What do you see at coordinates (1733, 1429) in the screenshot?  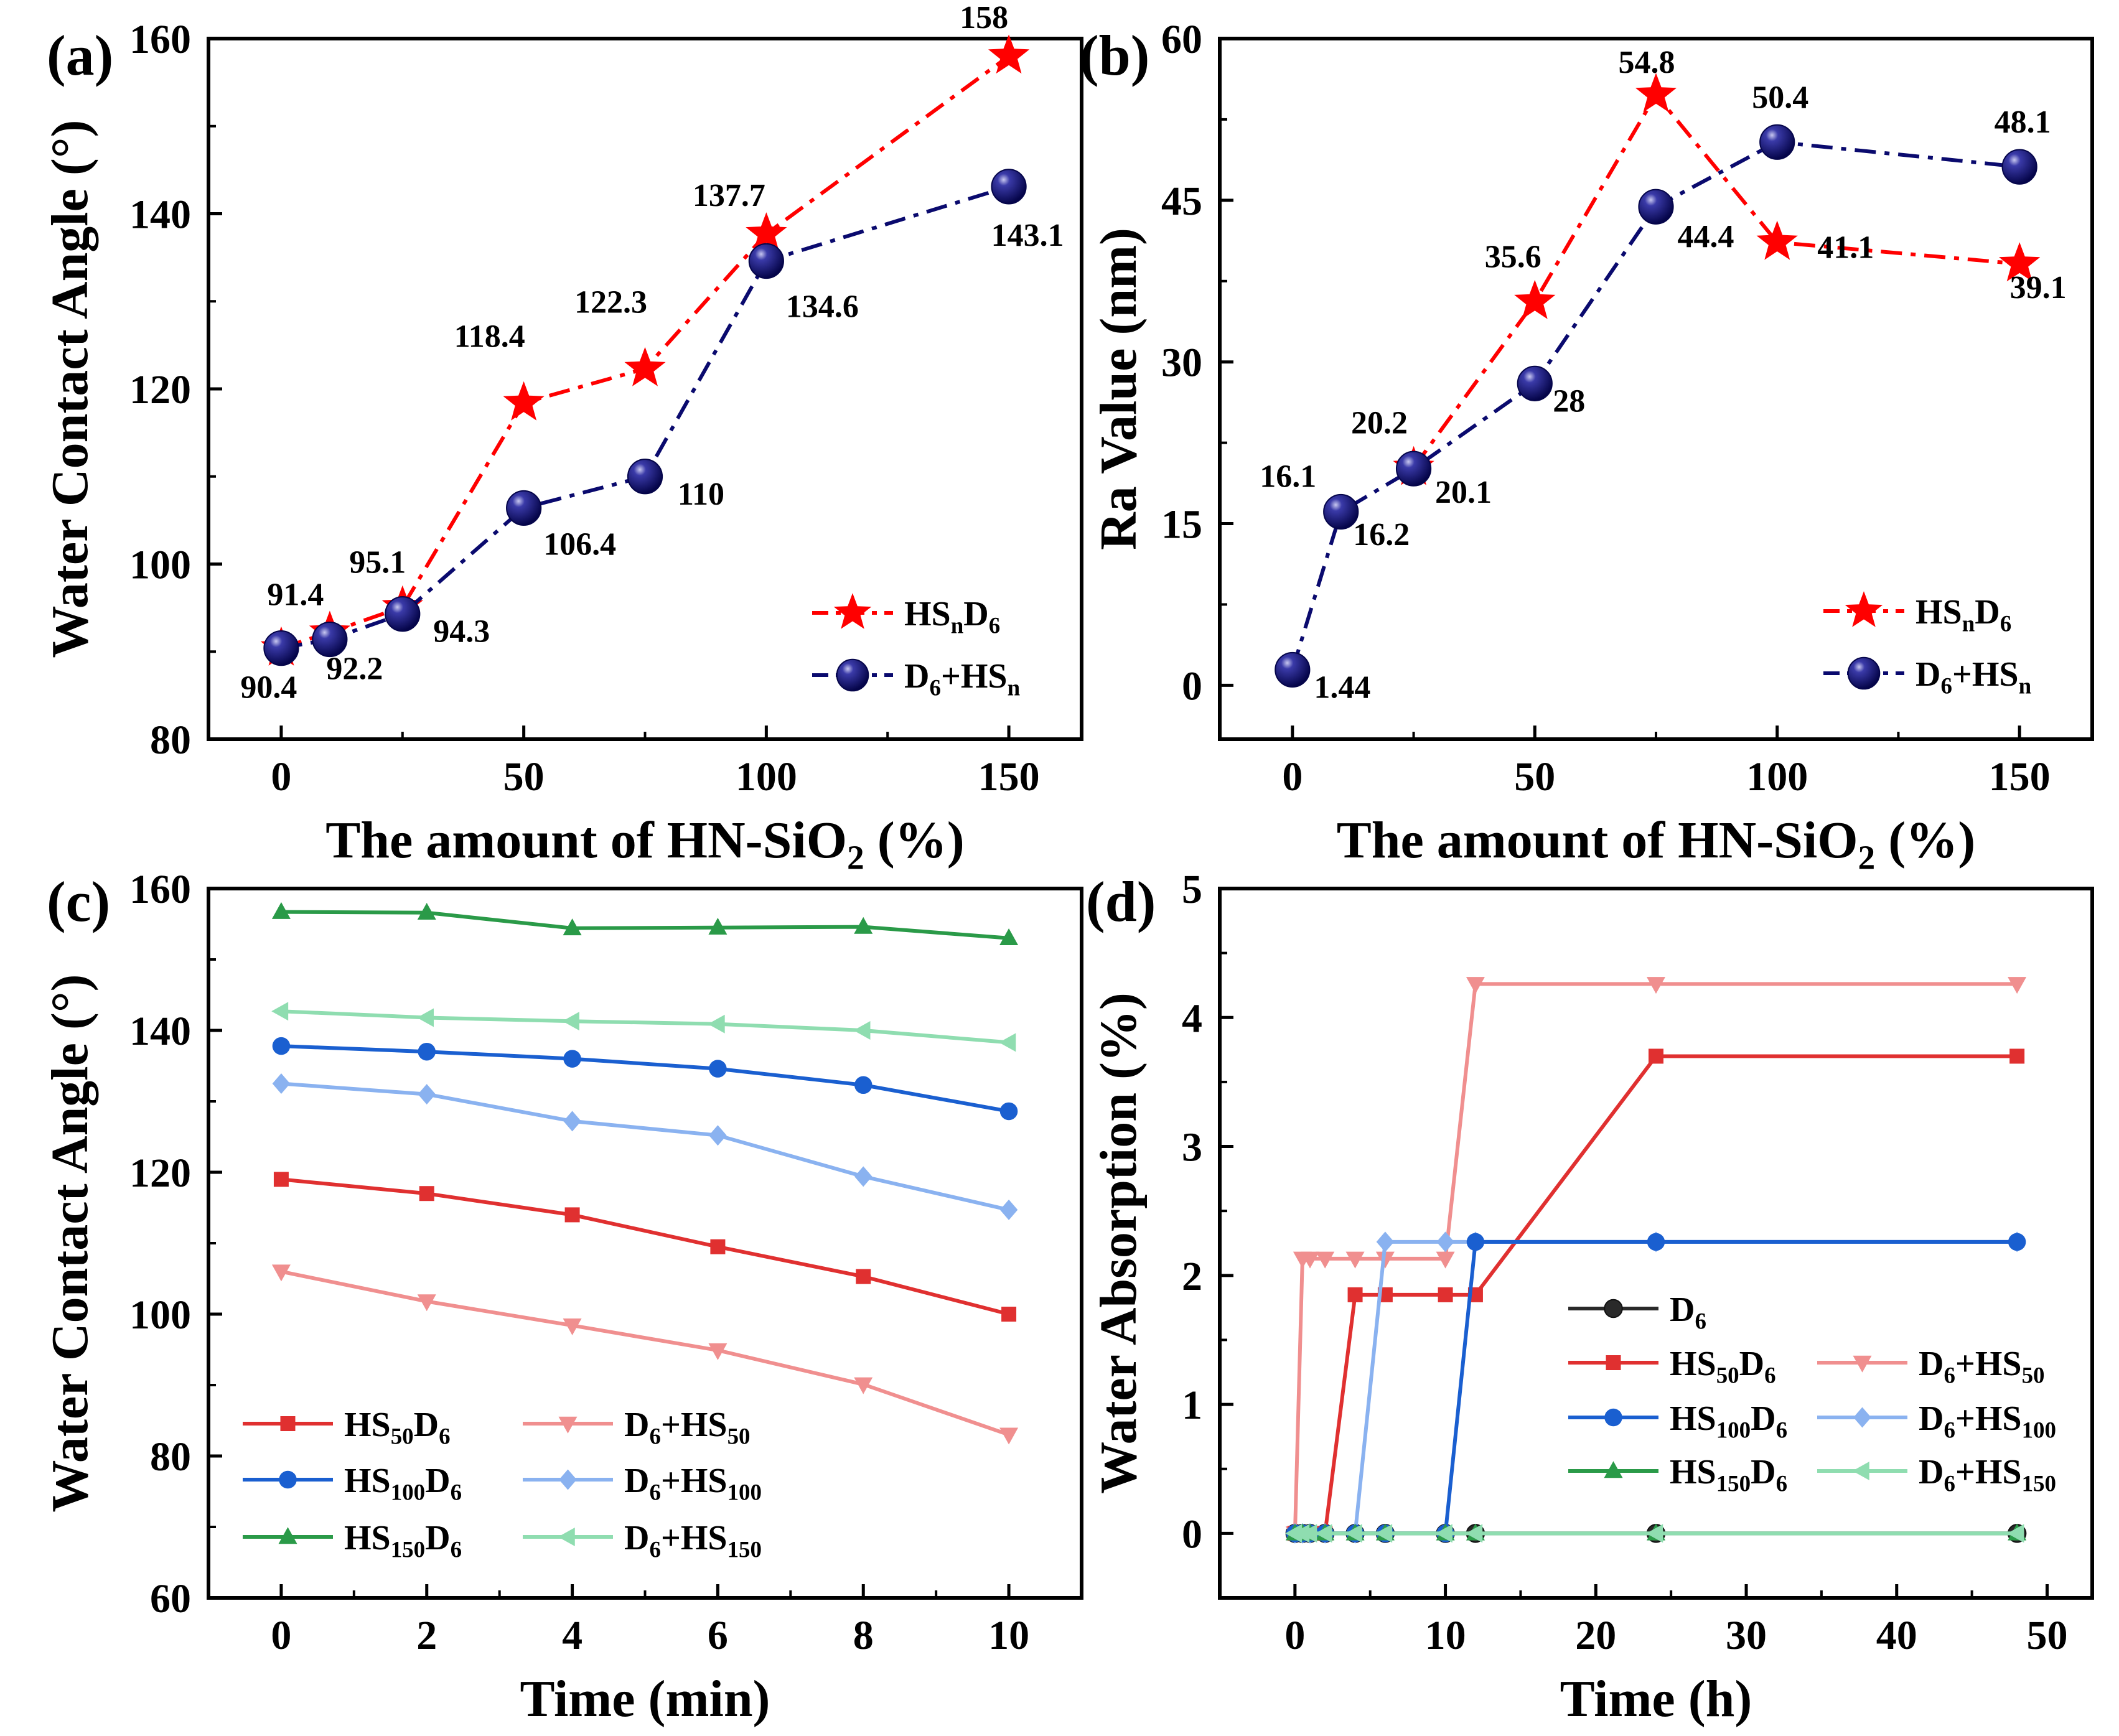 I see `subscript: 100` at bounding box center [1733, 1429].